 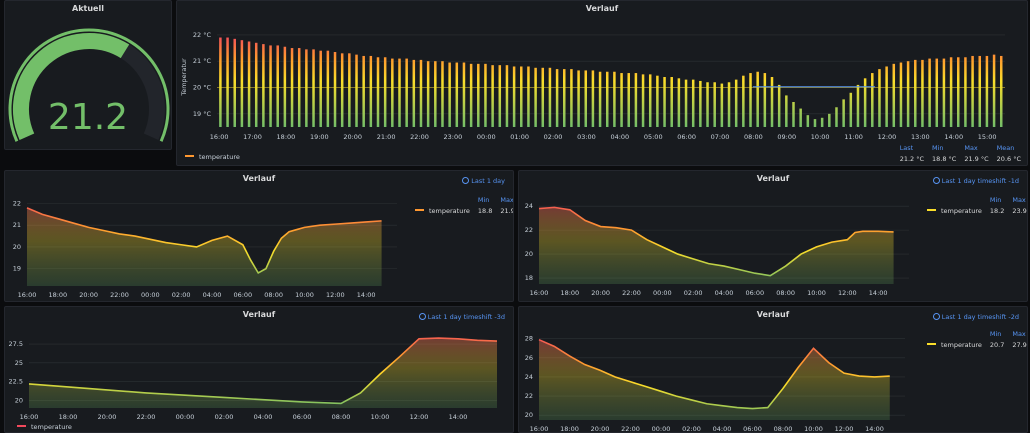 I want to click on timeshift-label: Last 1 day timeshift -2d, so click(x=975, y=317).